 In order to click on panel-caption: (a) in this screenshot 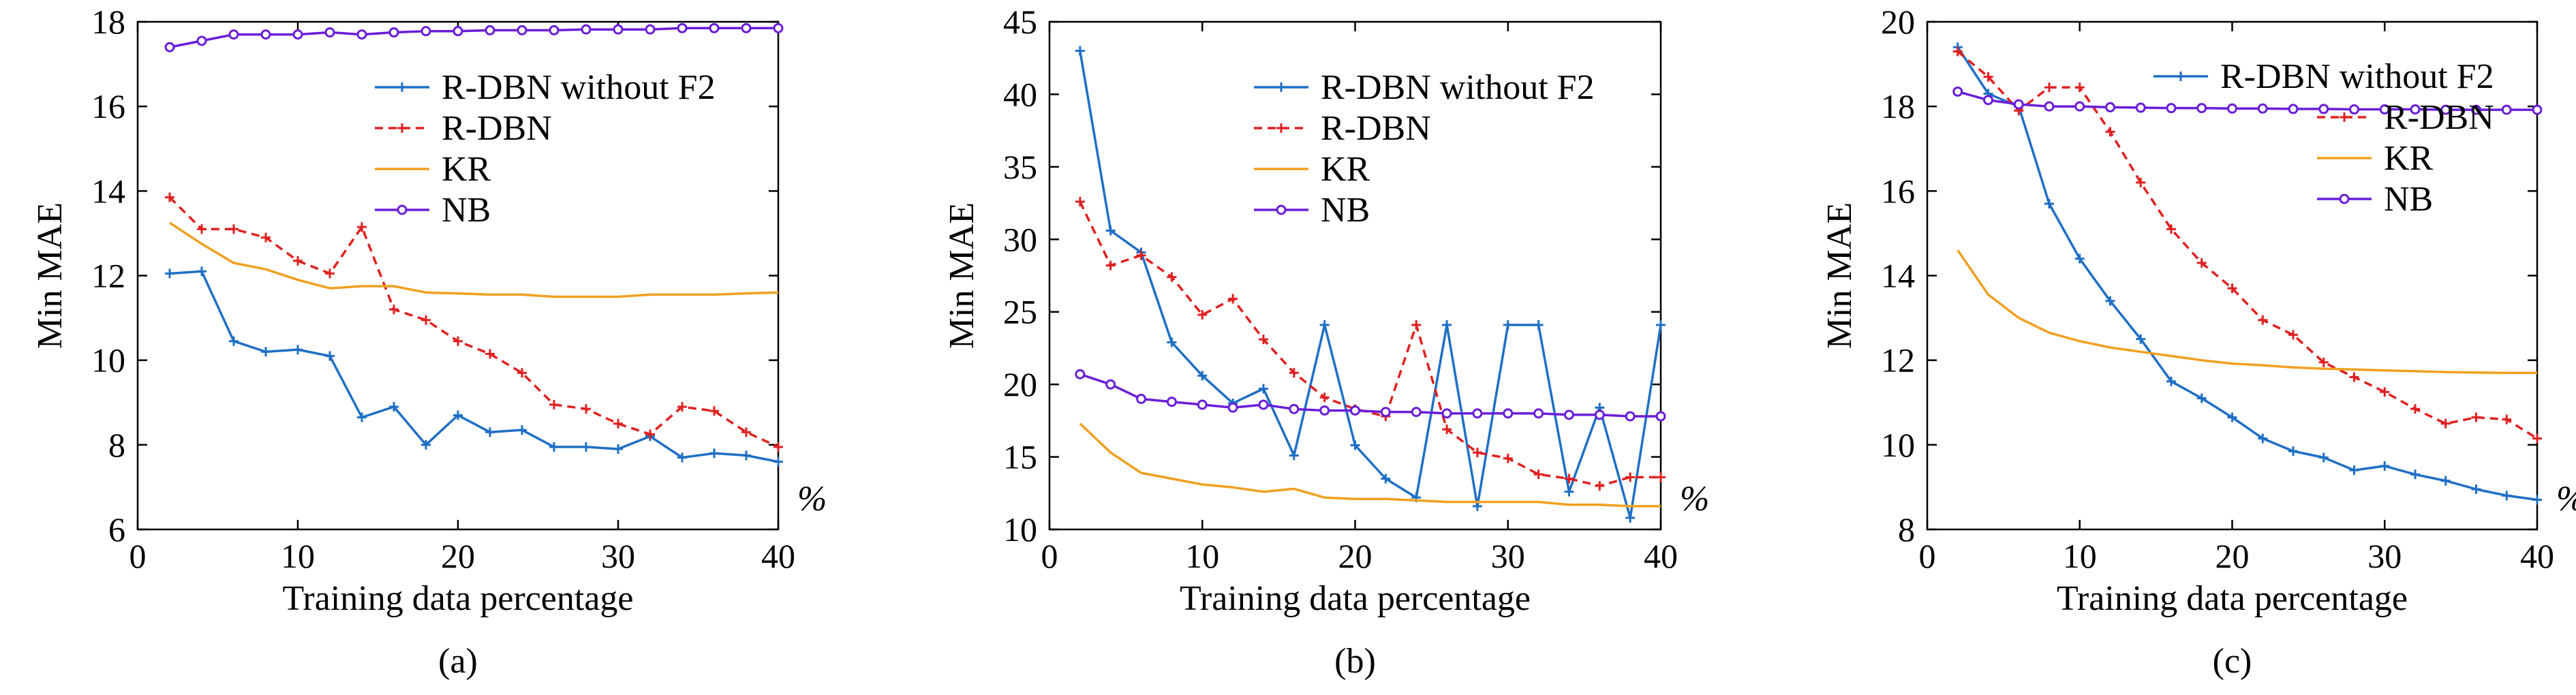, I will do `click(458, 661)`.